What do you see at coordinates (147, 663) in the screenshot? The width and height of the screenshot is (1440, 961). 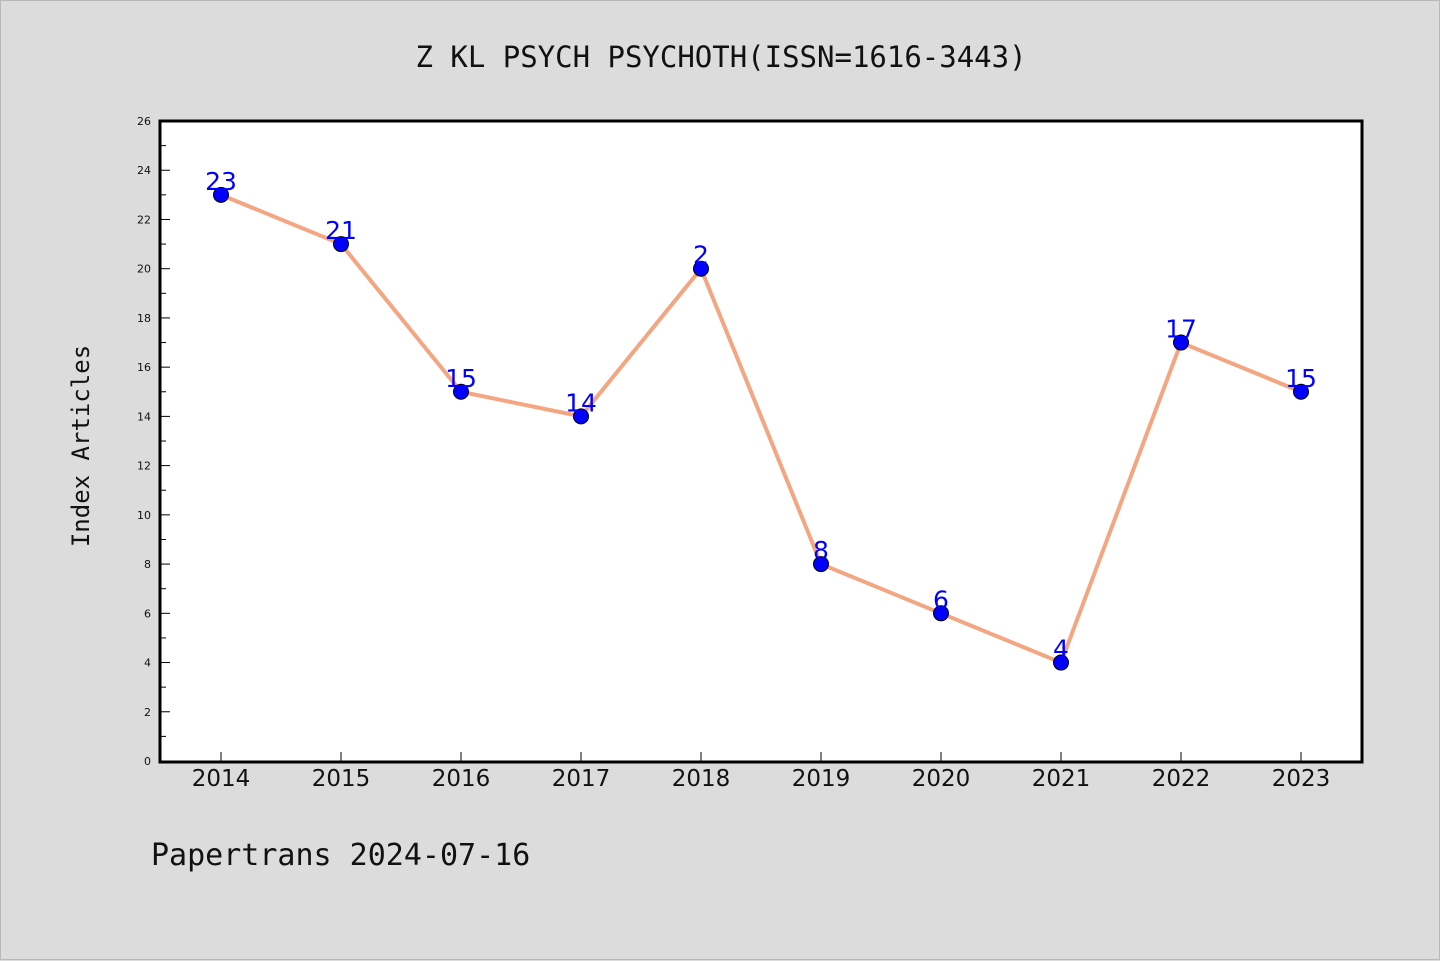 I see `y-tick-label: 4` at bounding box center [147, 663].